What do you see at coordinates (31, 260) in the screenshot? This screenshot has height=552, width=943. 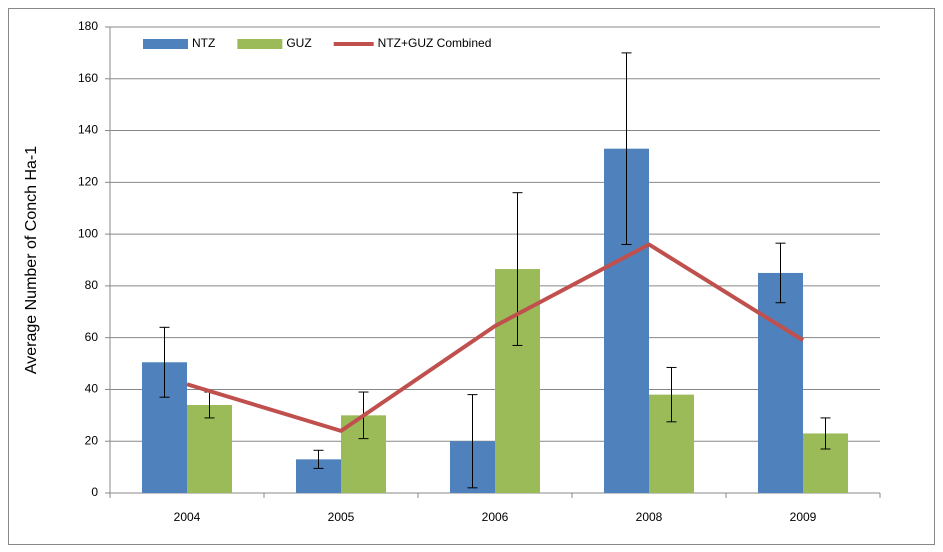 I see `y-axis-label: Average Number of Conch Ha-1` at bounding box center [31, 260].